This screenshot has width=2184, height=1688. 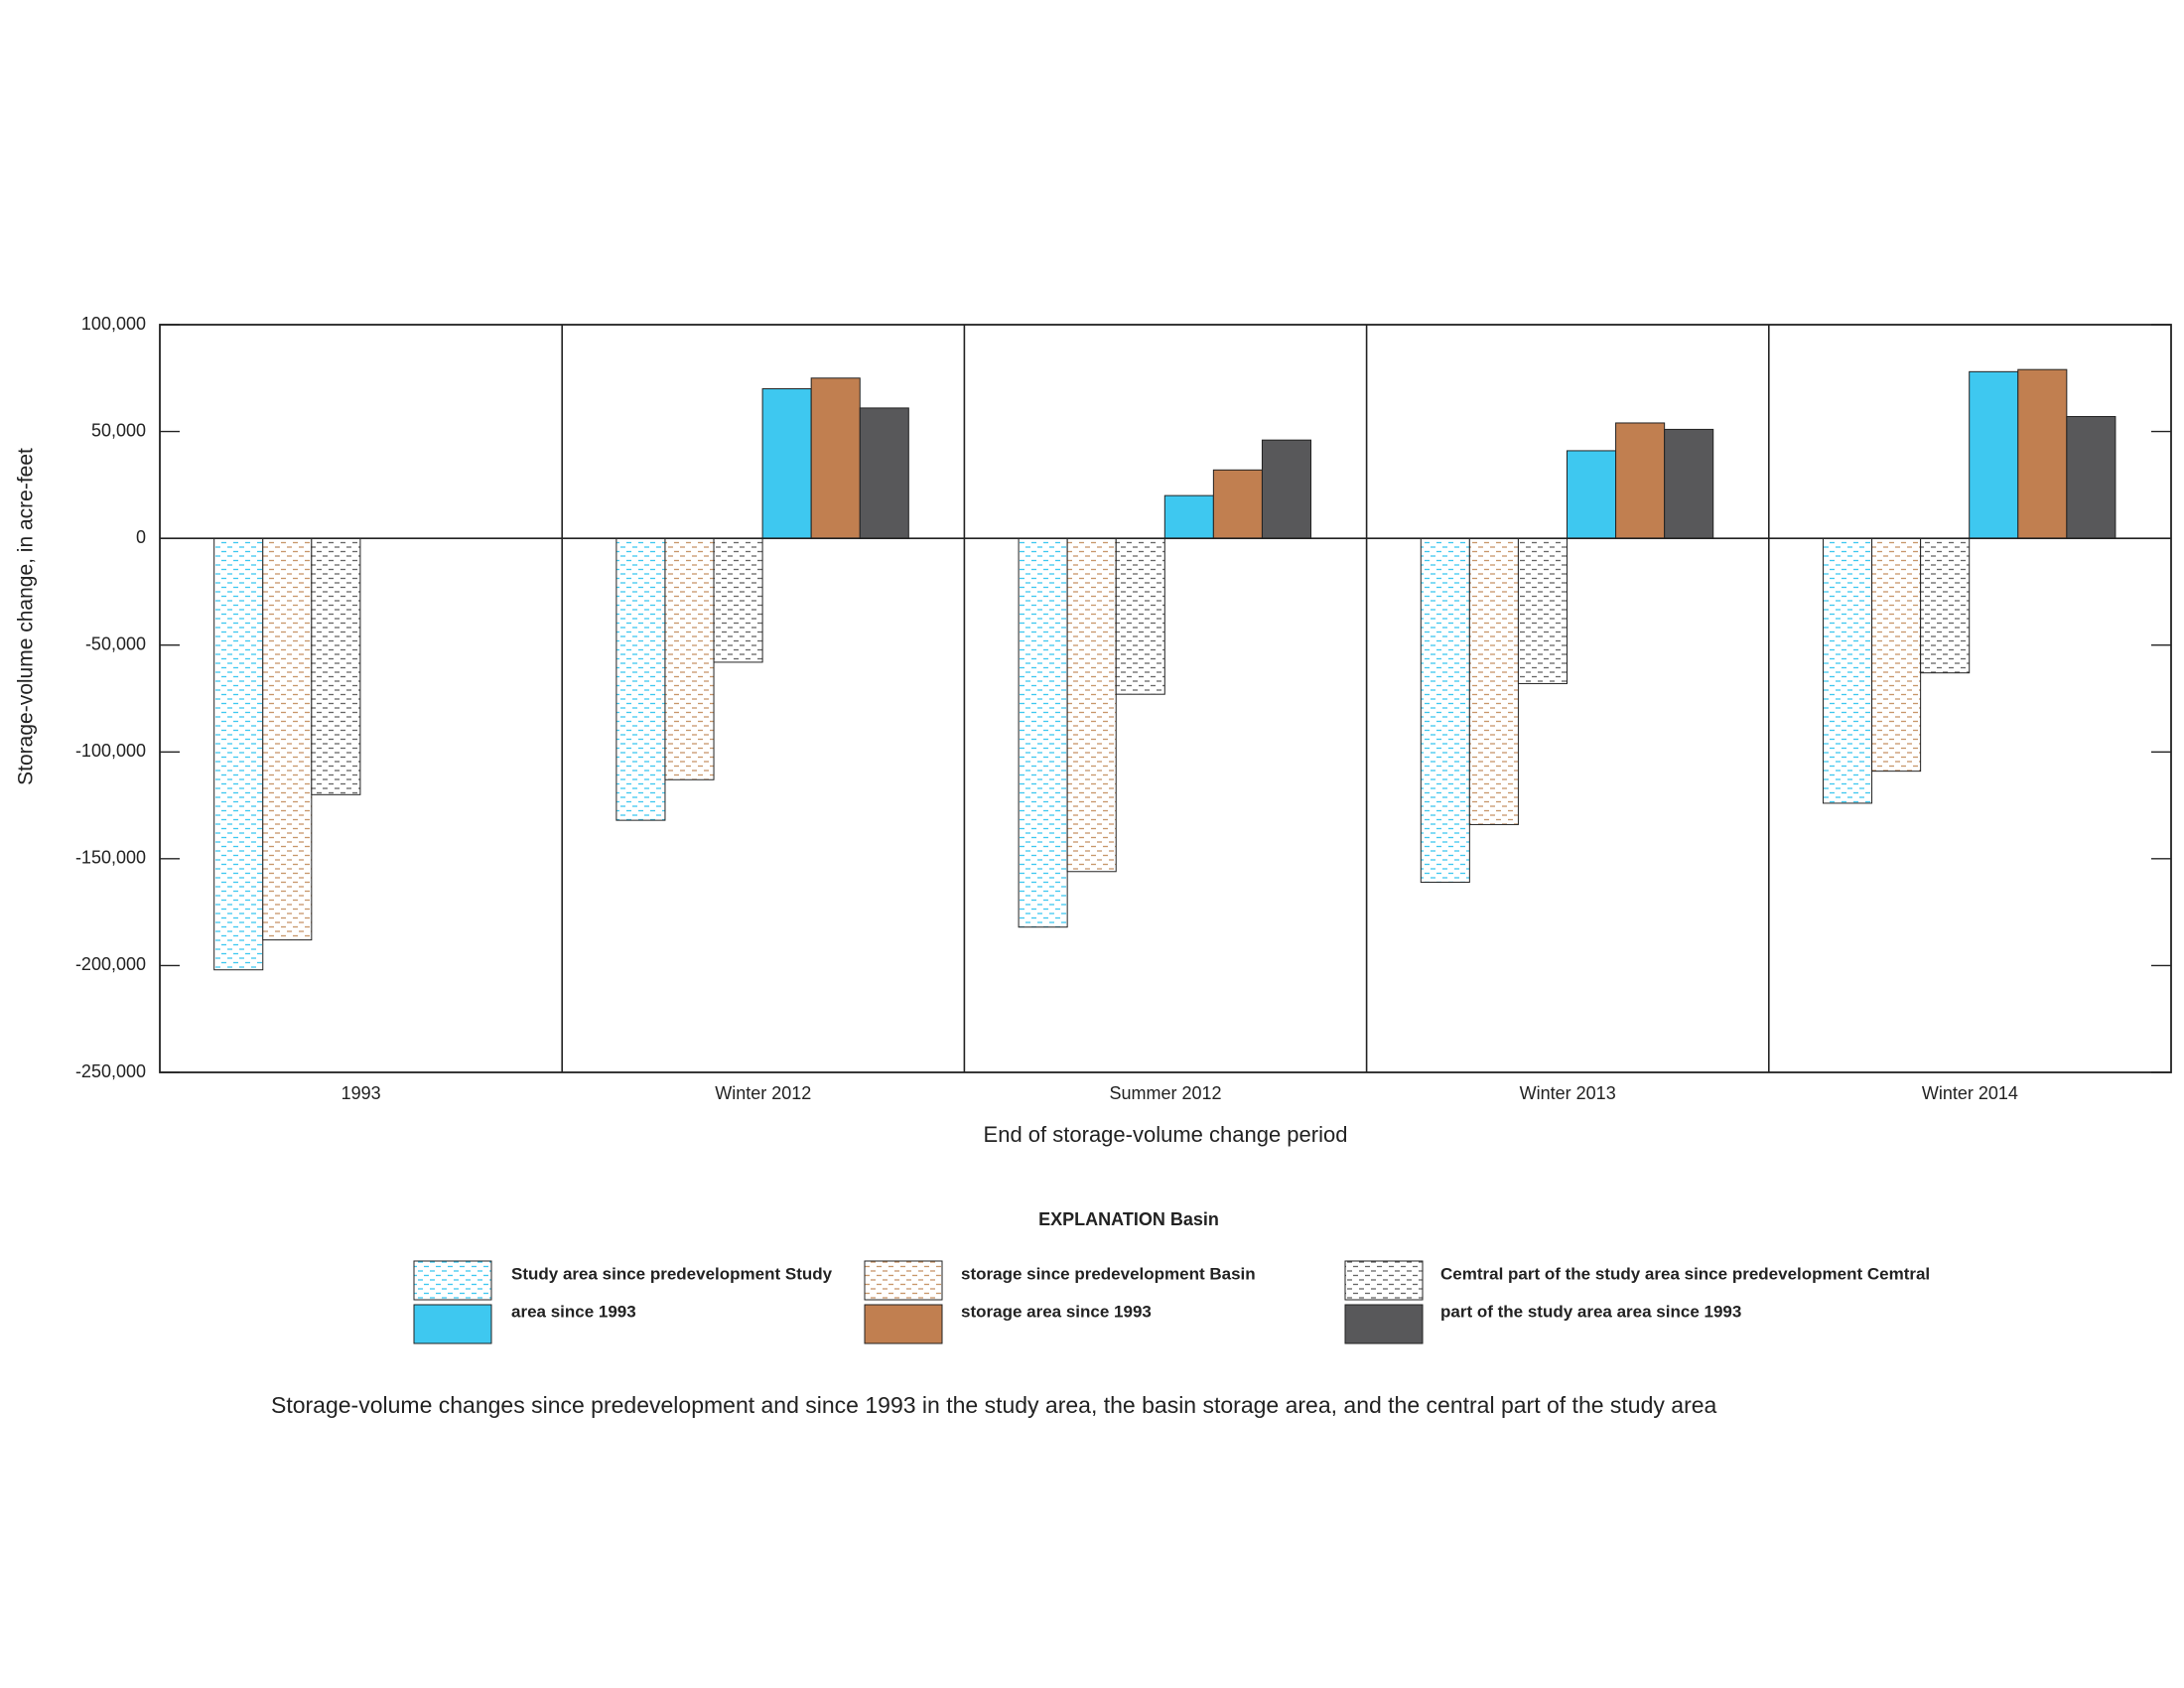 What do you see at coordinates (110, 858) in the screenshot?
I see `y-tick-label: -150,000` at bounding box center [110, 858].